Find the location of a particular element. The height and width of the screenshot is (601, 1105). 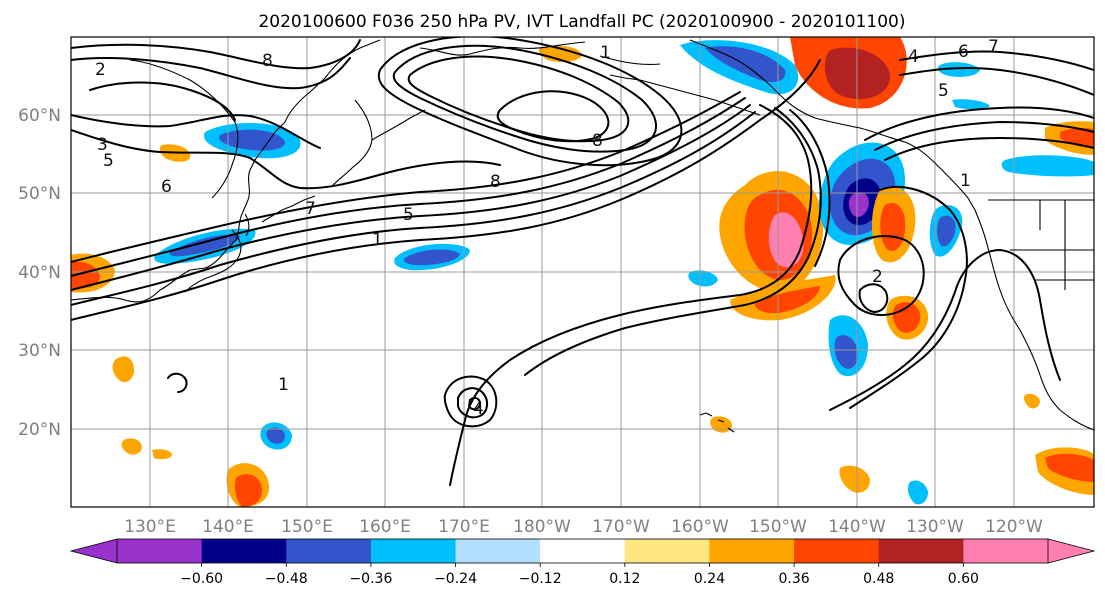

lat-label: 60°N is located at coordinates (39, 116).